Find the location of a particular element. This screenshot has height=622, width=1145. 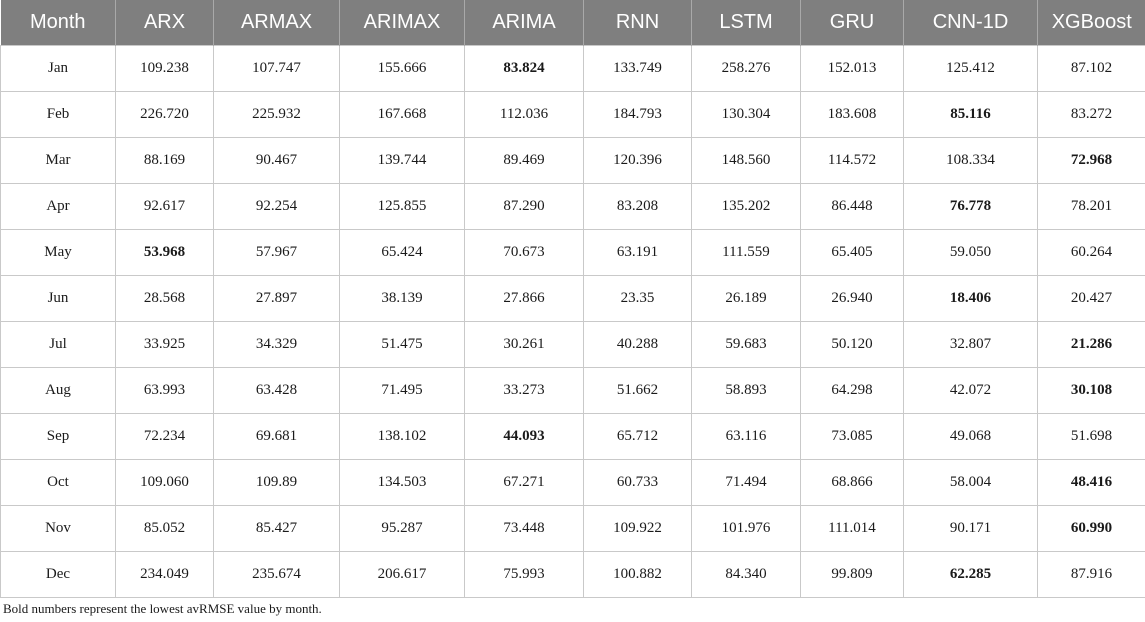

value-cell: 59.683 is located at coordinates (746, 344).